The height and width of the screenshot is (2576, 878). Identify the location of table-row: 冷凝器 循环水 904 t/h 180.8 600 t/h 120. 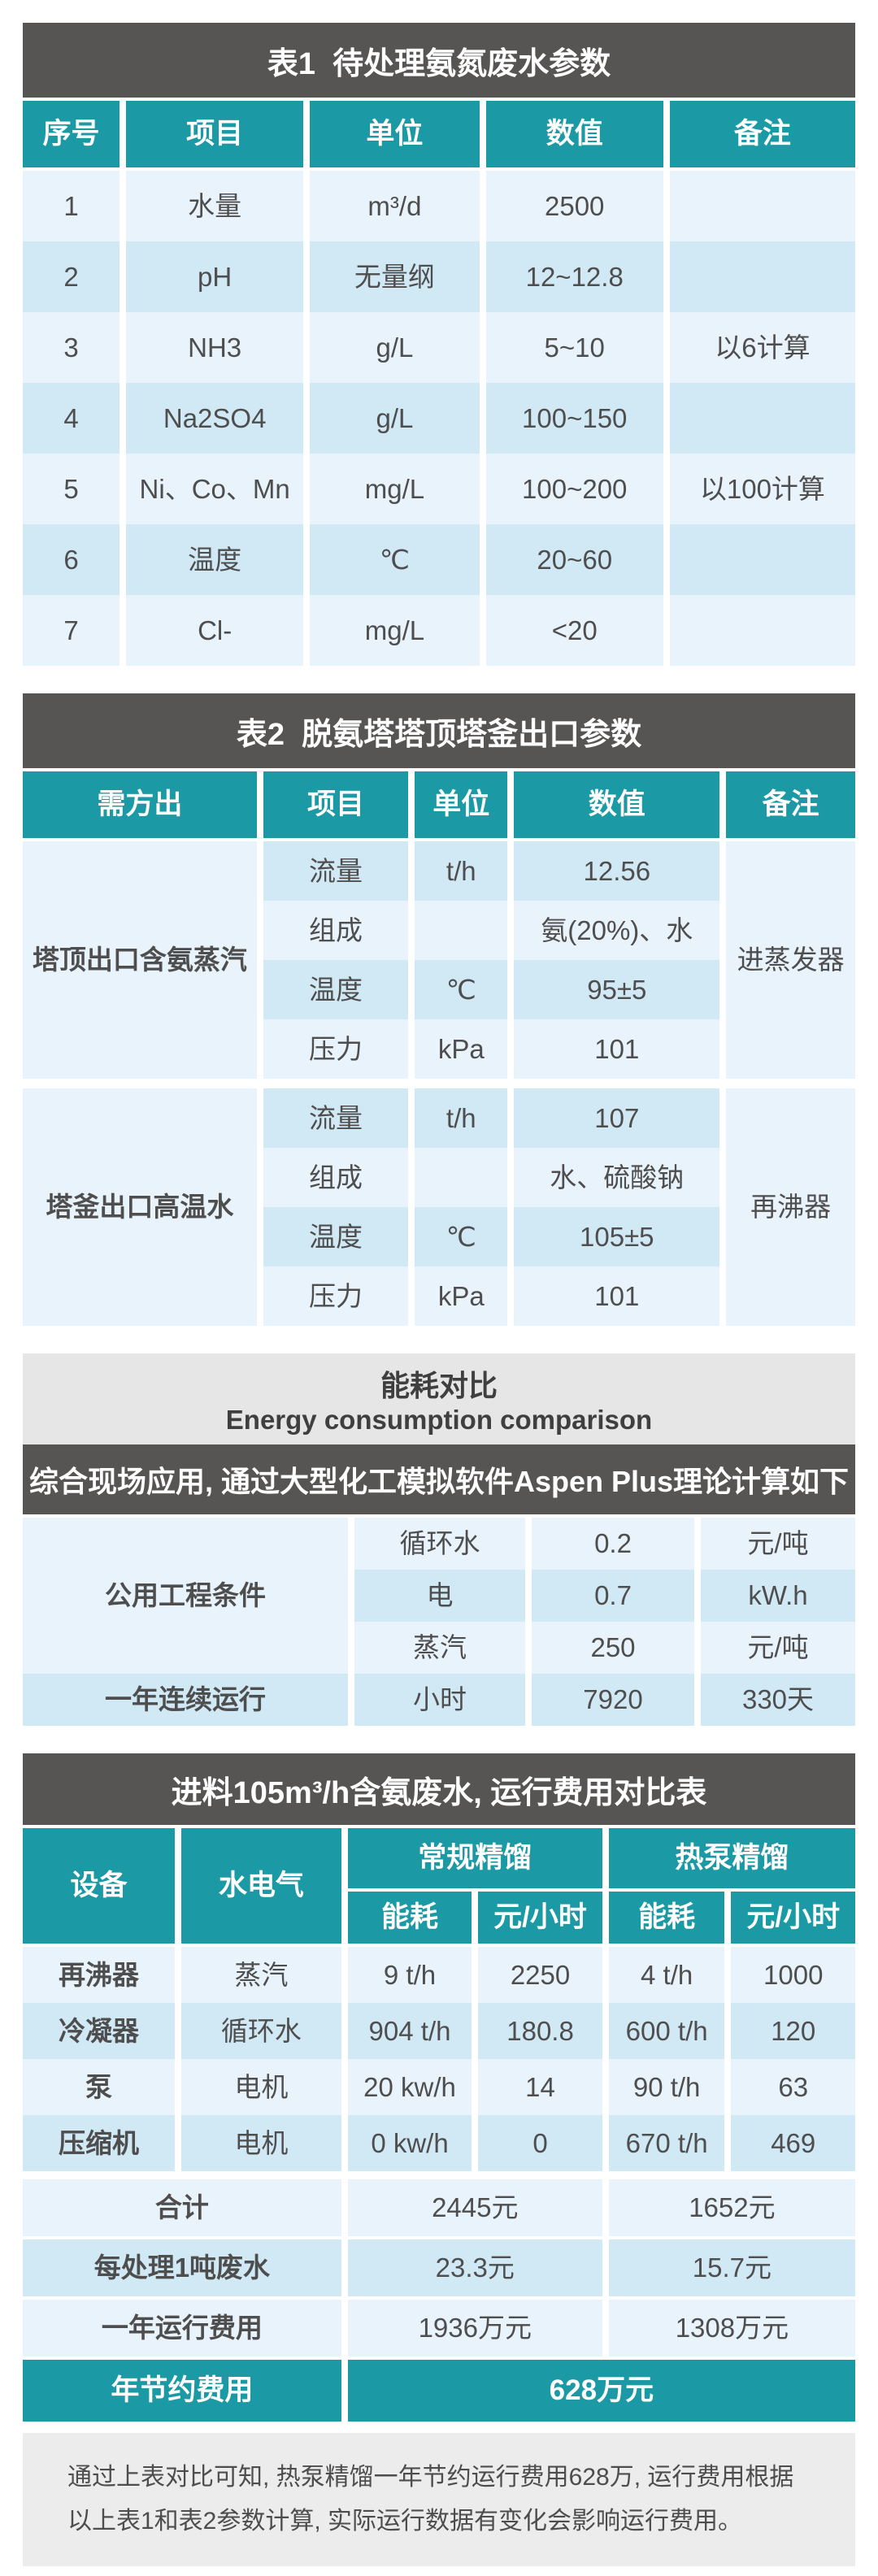
(439, 2031).